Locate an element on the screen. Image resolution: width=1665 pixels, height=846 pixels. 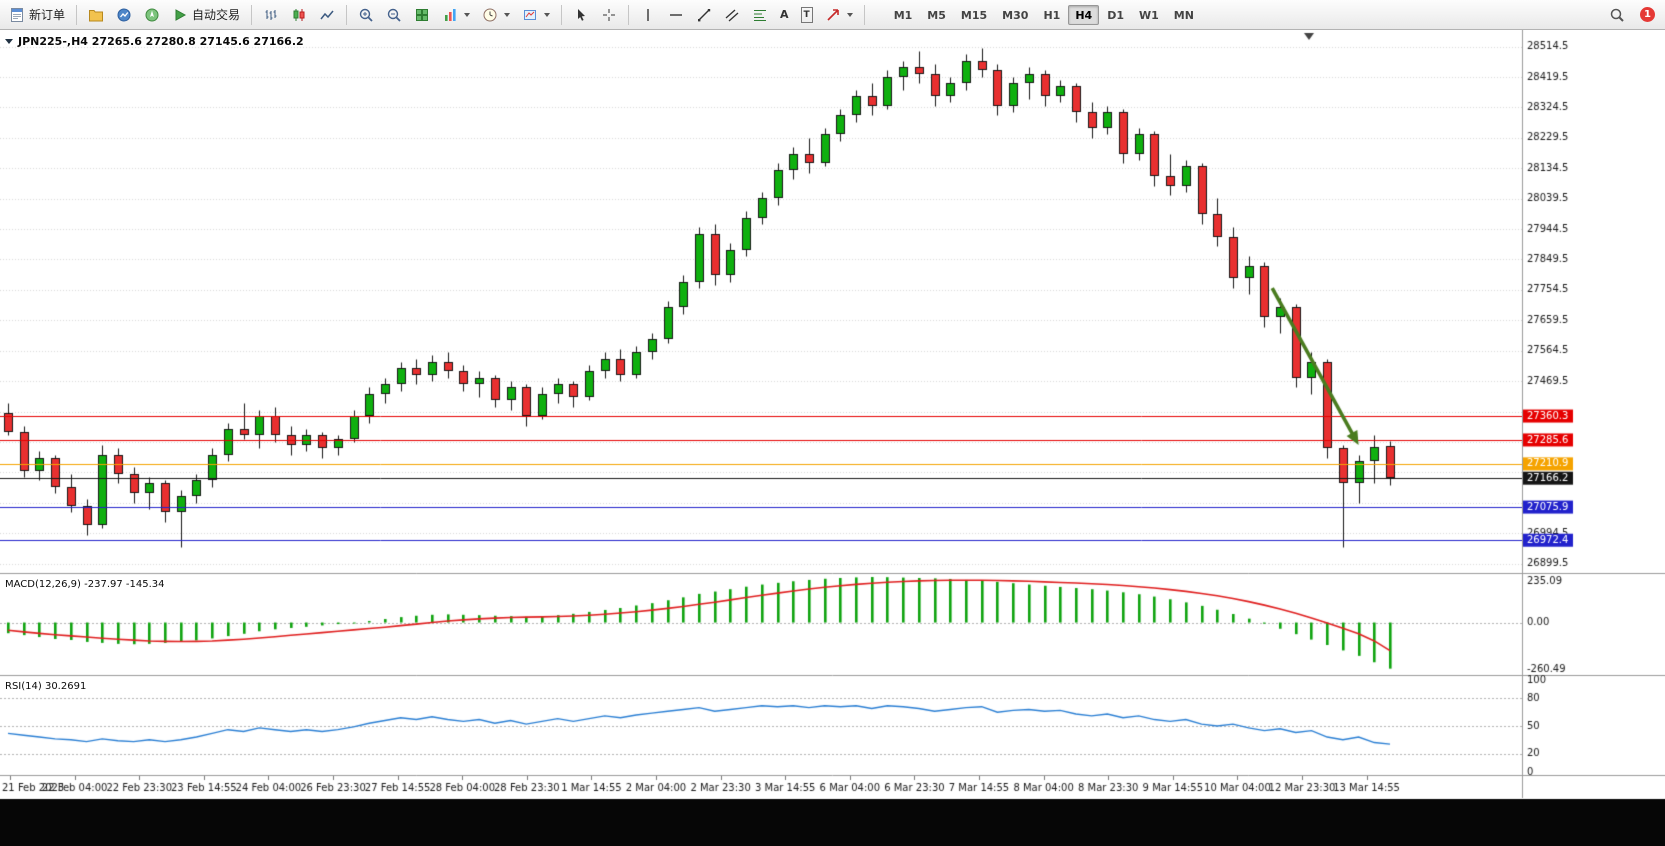
trendline-icon is located at coordinates (704, 14).